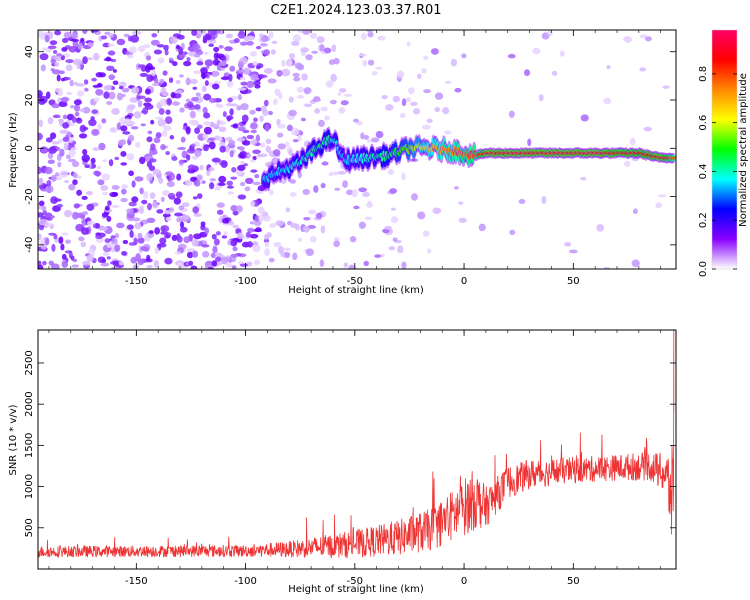 This screenshot has width=750, height=600. I want to click on snr-xlabel: Height of straight line (km), so click(356, 589).